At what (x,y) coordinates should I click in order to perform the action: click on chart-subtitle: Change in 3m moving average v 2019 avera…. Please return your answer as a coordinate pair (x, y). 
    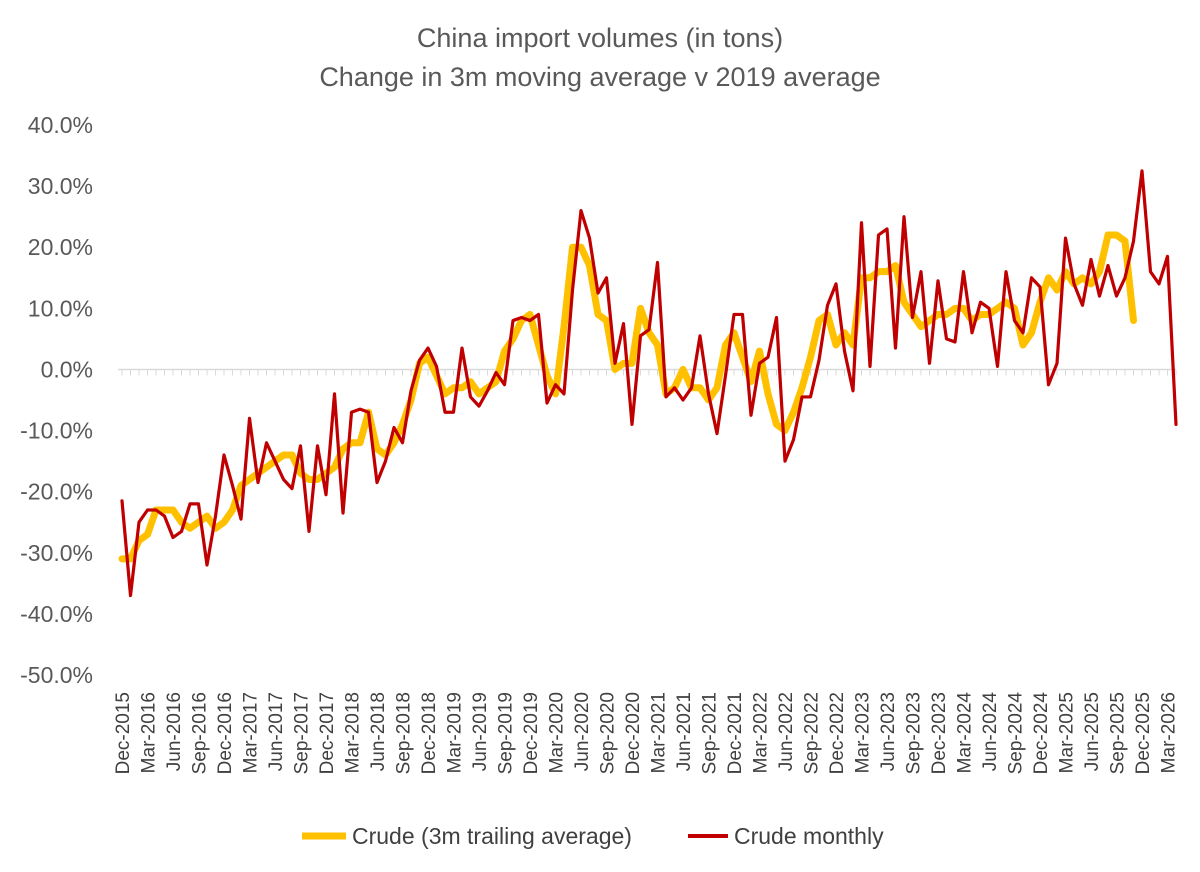
    Looking at the image, I should click on (599, 77).